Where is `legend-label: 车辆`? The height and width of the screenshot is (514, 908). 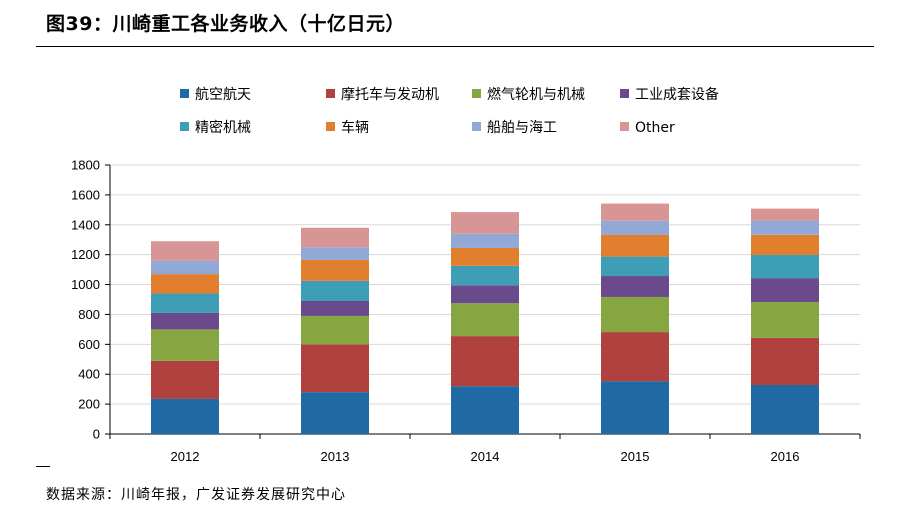 legend-label: 车辆 is located at coordinates (355, 127).